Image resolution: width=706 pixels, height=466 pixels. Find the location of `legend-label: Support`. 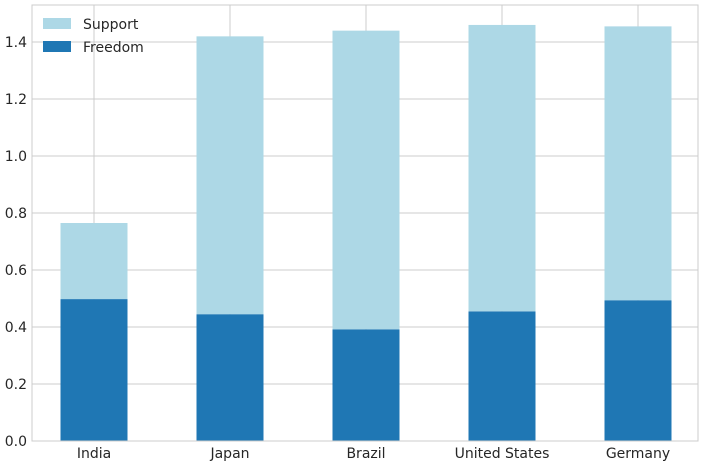

legend-label: Support is located at coordinates (111, 25).